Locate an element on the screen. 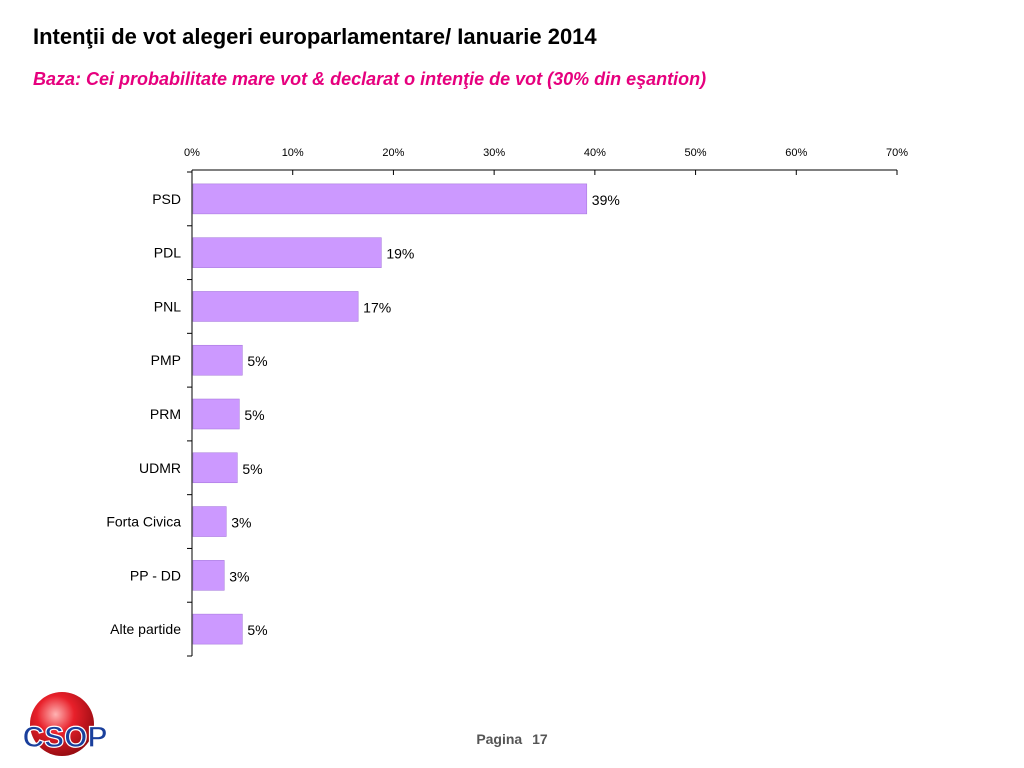 The image size is (1024, 768). logo-text: CSOP is located at coordinates (64, 737).